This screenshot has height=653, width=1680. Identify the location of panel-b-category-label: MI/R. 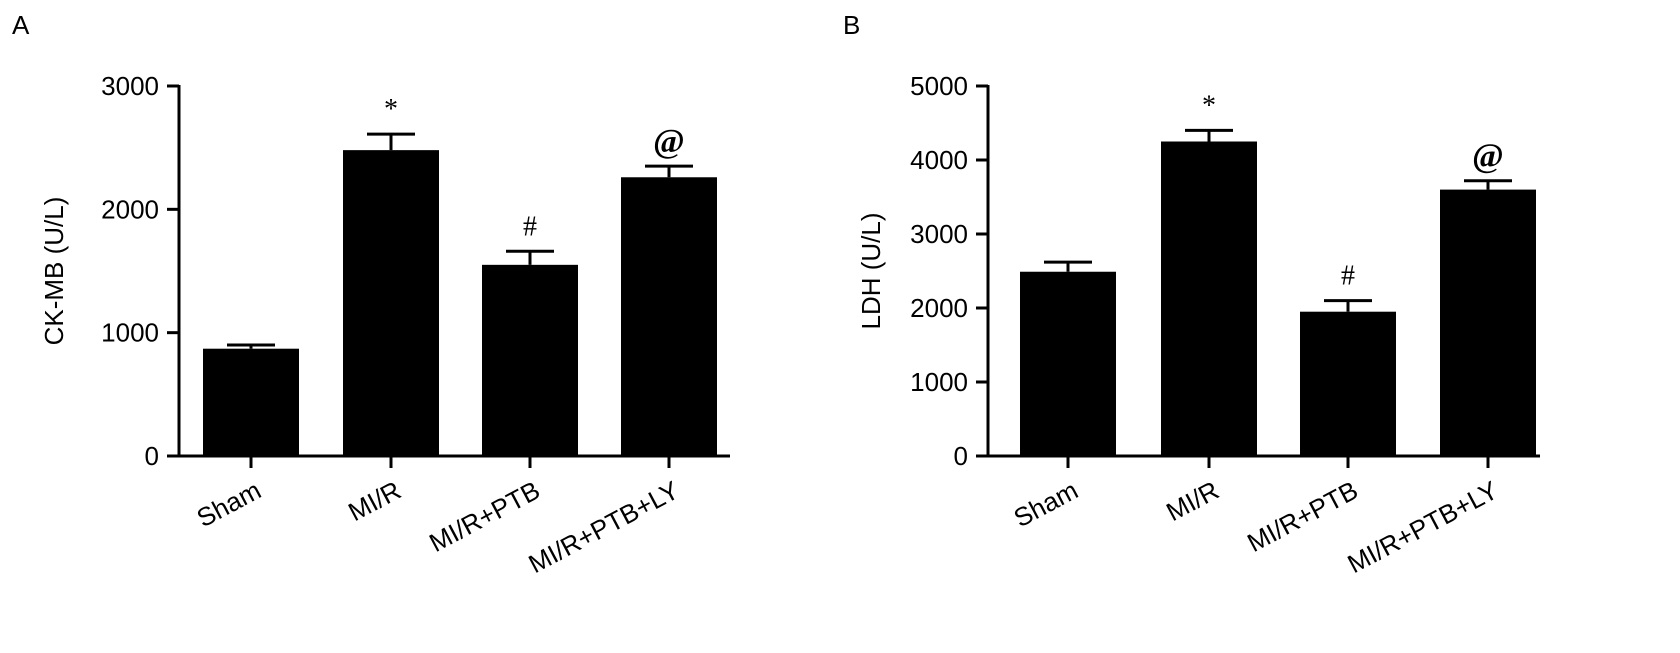
(1192, 501).